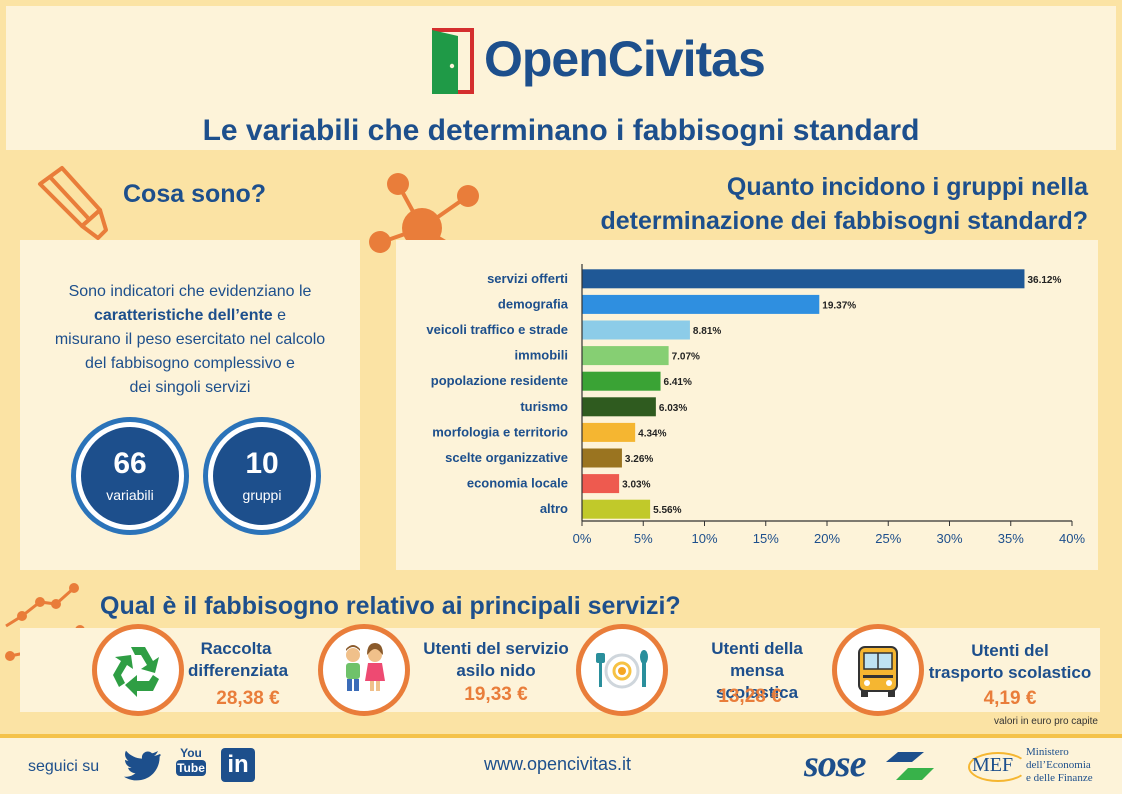 The image size is (1122, 794). What do you see at coordinates (673, 408) in the screenshot?
I see `value-label: 6.03%` at bounding box center [673, 408].